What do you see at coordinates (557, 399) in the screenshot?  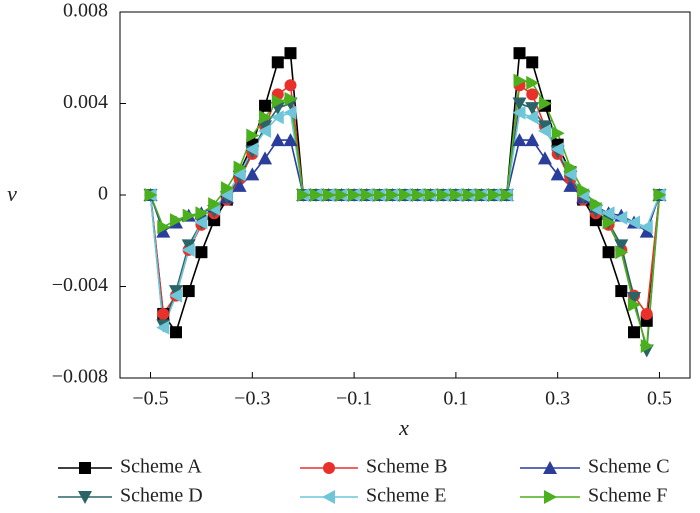 I see `x-tick-label: 0.3` at bounding box center [557, 399].